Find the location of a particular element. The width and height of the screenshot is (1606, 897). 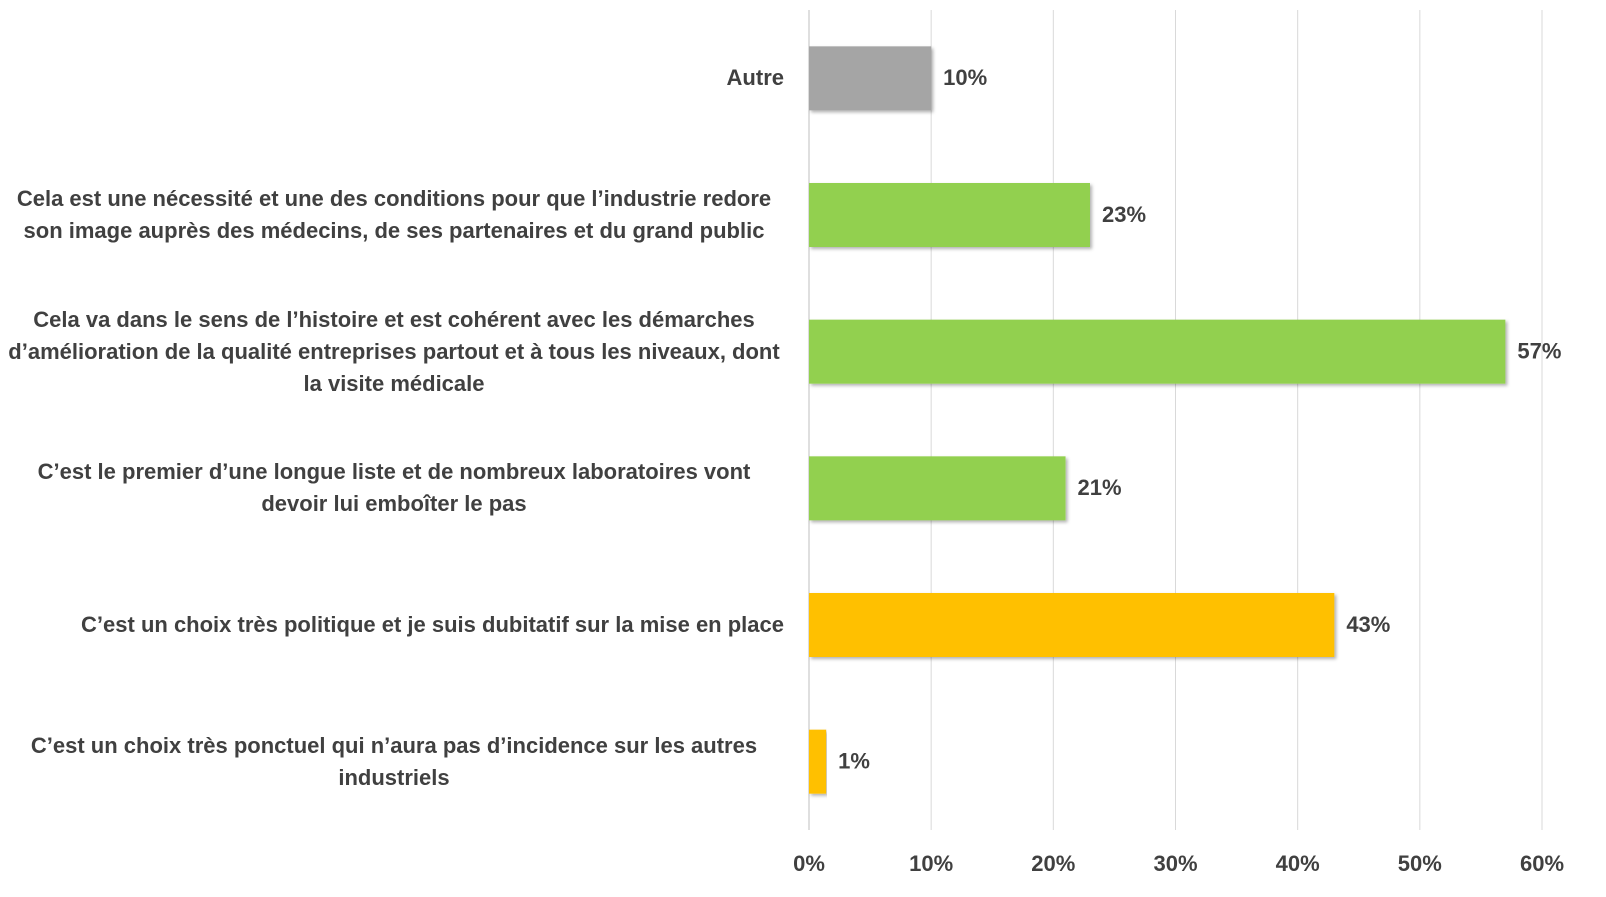

x-tick-label: 40% is located at coordinates (1298, 863).